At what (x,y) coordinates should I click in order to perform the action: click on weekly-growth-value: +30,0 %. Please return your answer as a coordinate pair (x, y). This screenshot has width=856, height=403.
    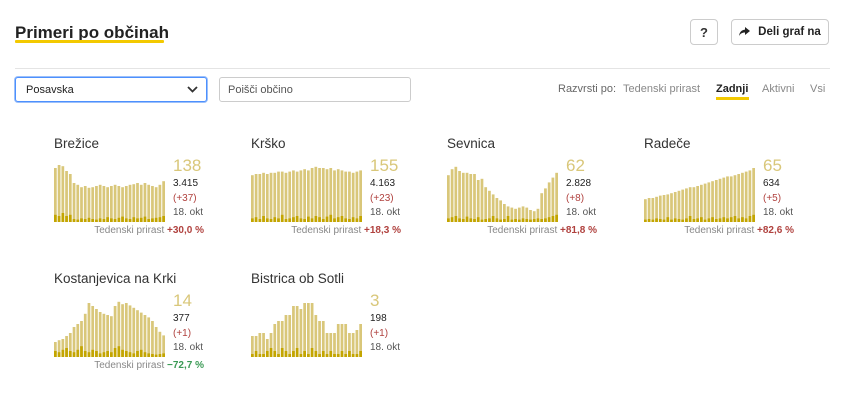
    Looking at the image, I should click on (185, 230).